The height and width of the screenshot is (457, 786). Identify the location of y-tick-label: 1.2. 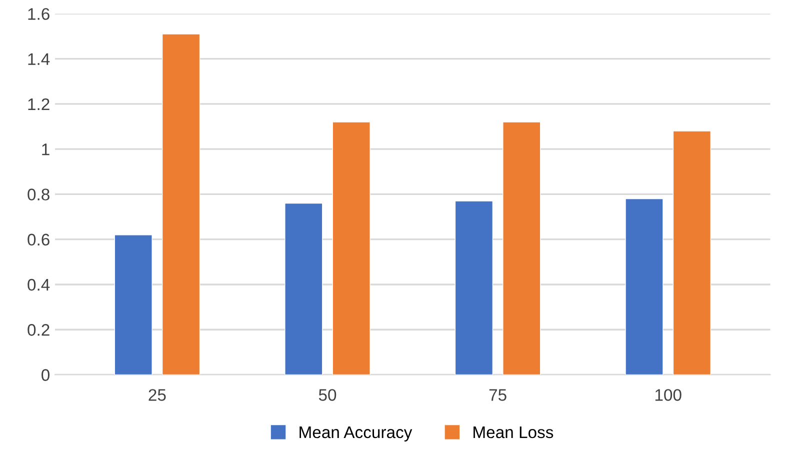
(39, 104).